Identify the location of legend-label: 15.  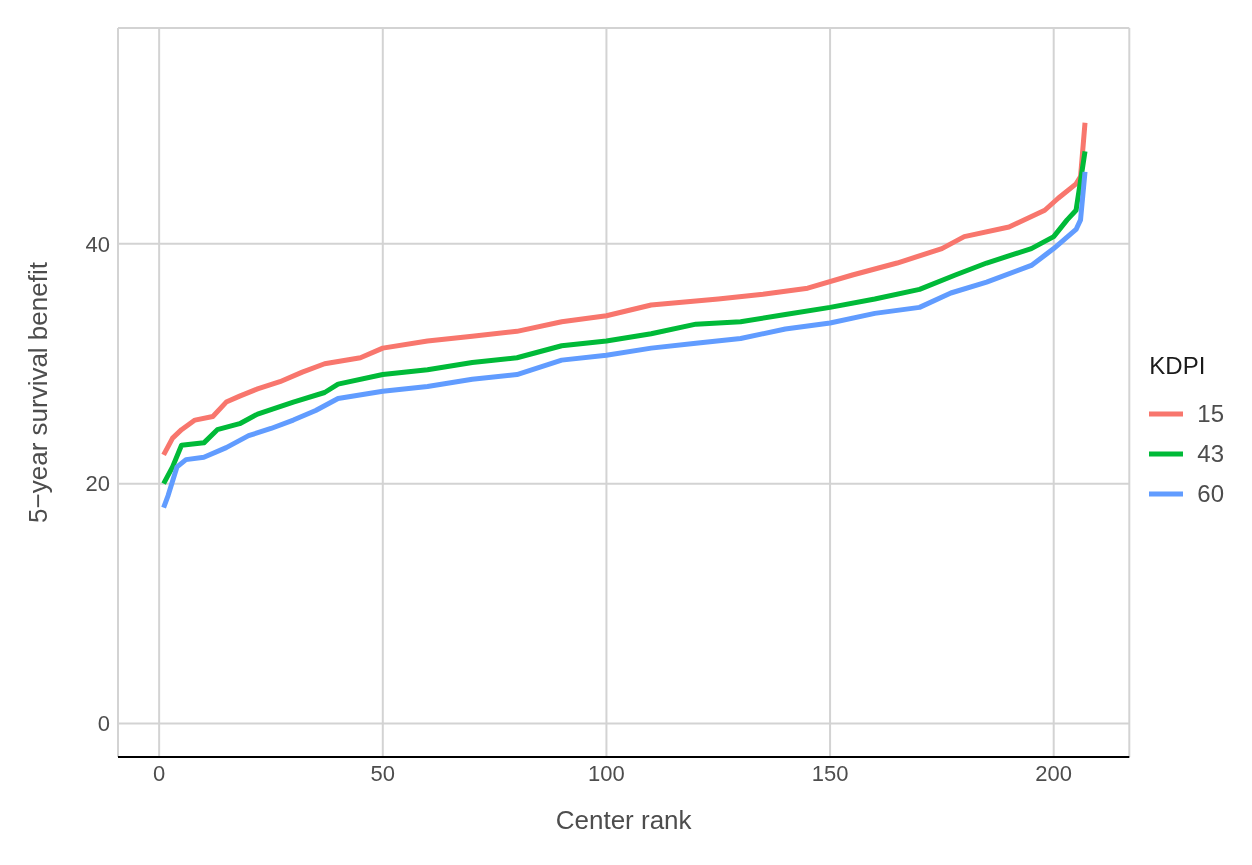
(1210, 413).